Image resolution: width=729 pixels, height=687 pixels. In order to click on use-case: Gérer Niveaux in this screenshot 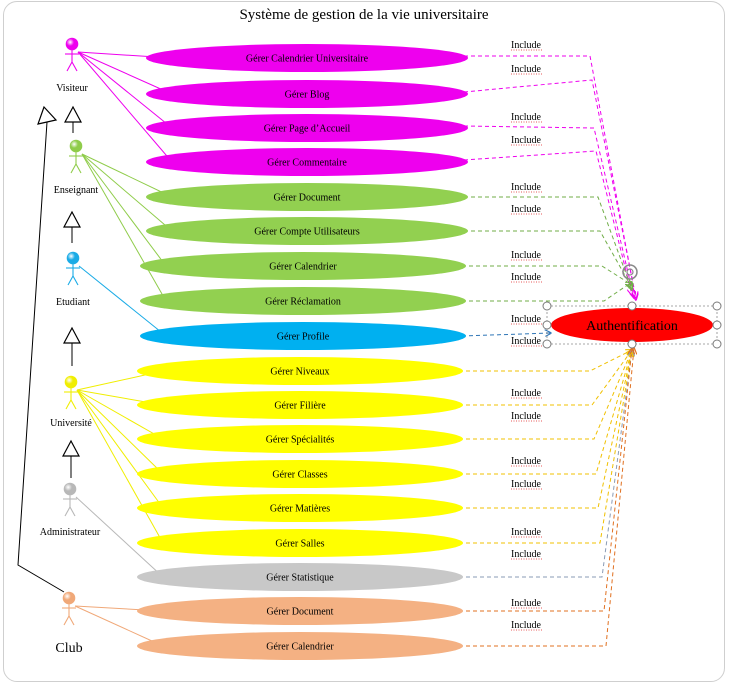, I will do `click(300, 371)`.